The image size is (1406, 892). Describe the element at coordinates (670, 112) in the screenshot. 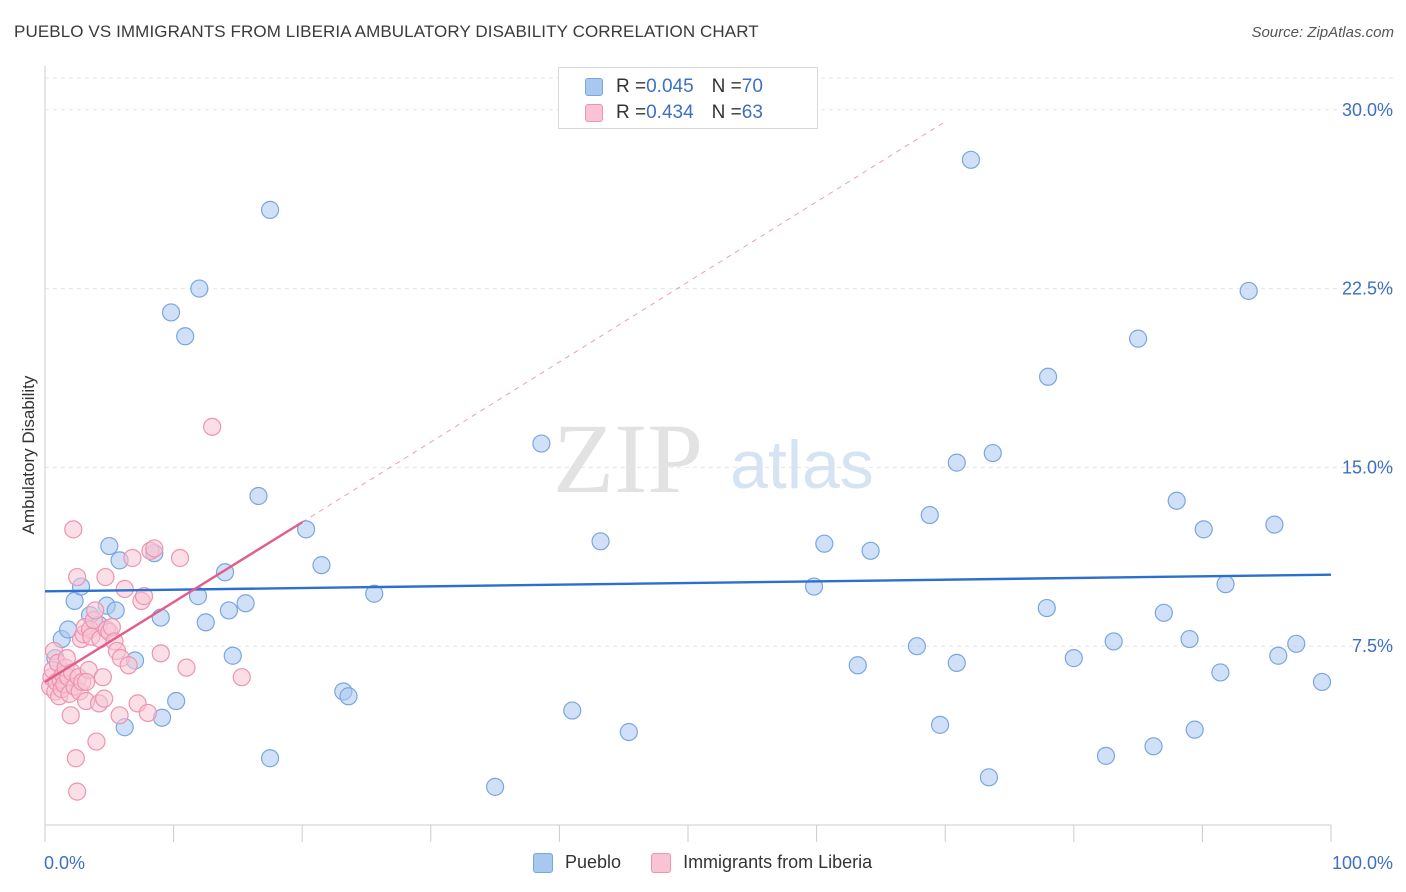

I see `r-value: 0.434` at that location.